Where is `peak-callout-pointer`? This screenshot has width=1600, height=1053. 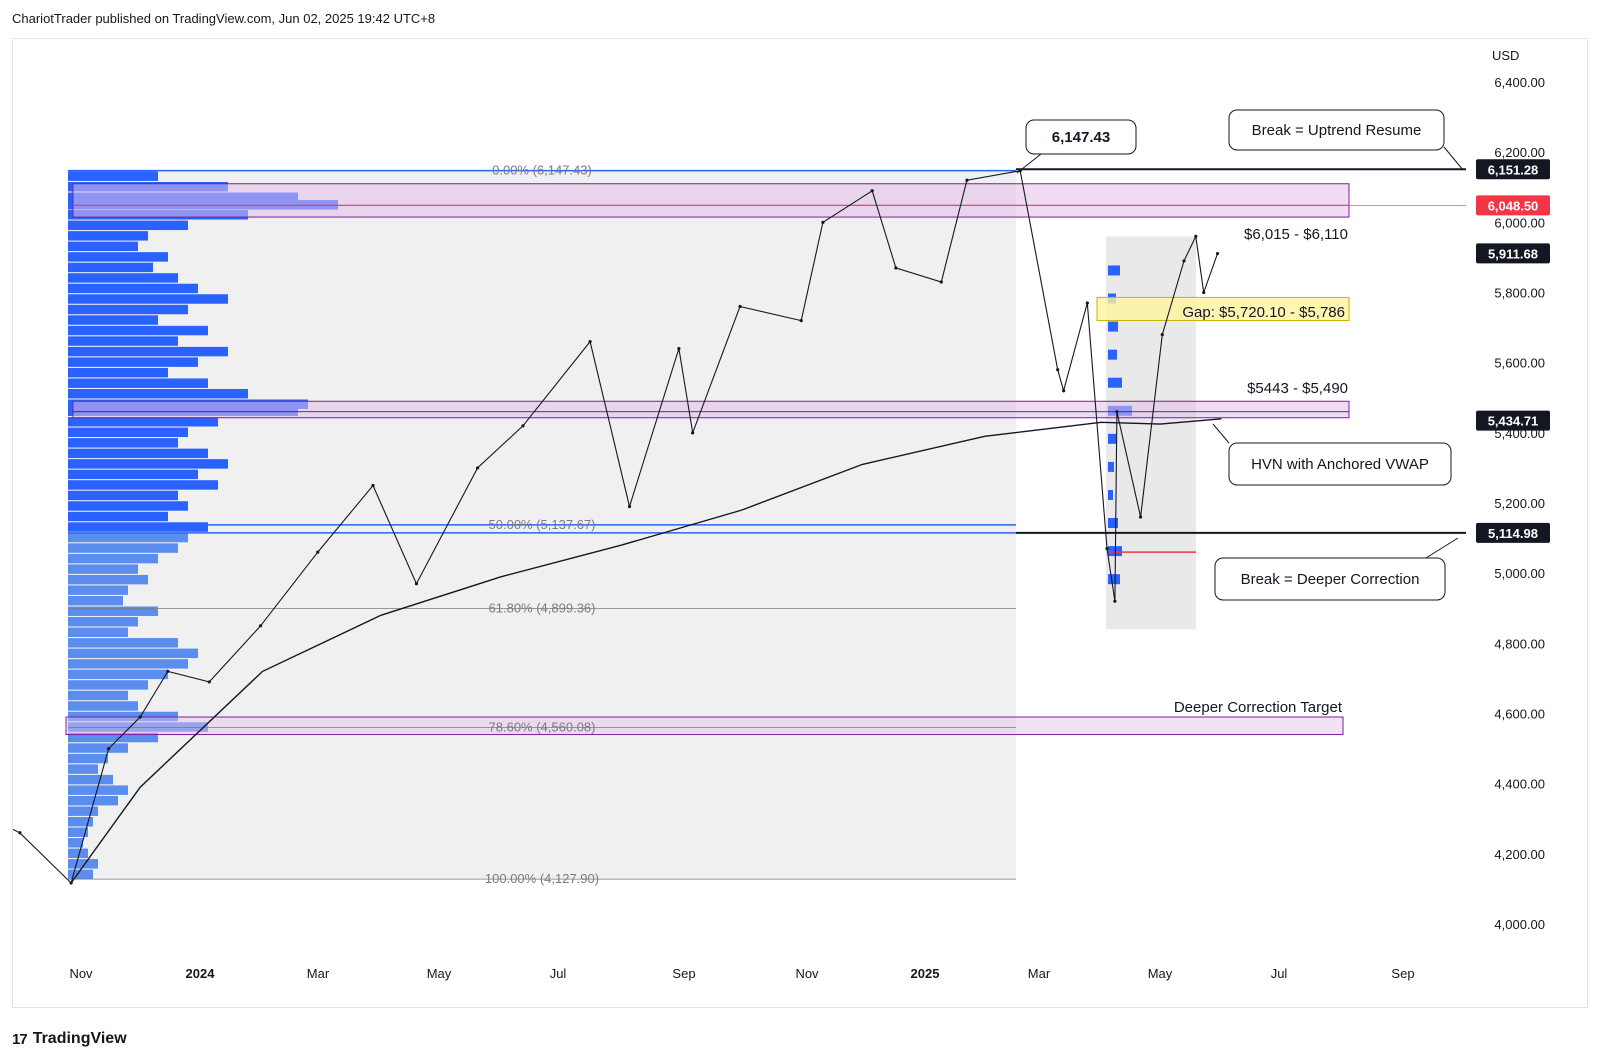 peak-callout-pointer is located at coordinates (1029, 163).